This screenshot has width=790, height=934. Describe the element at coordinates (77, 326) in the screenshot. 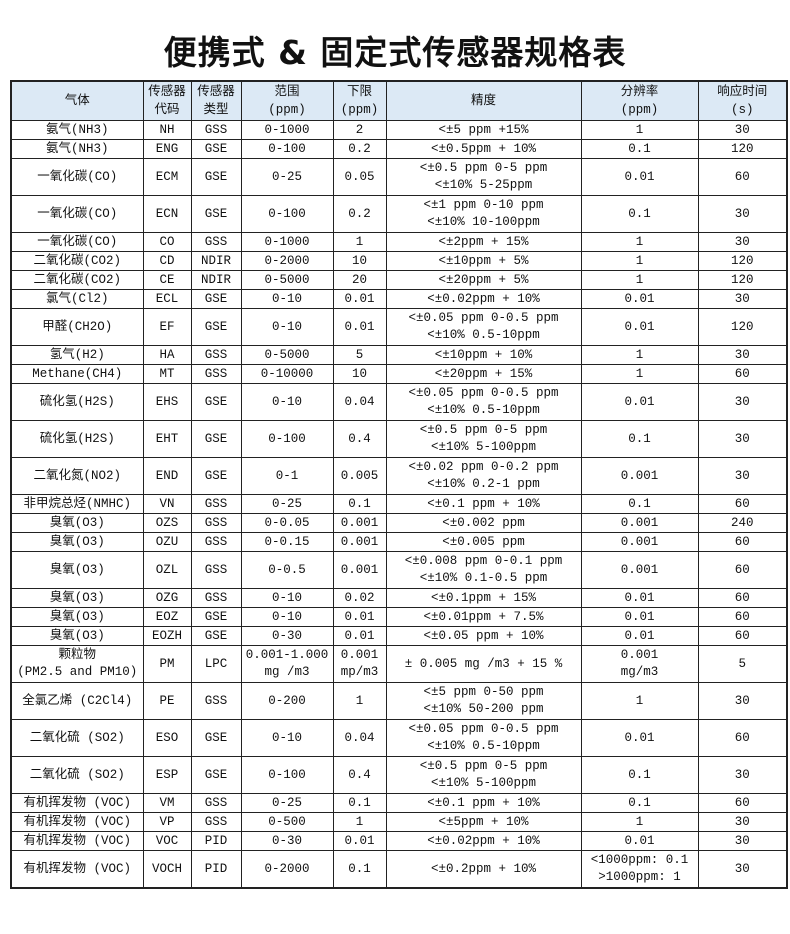

I see `cell-text: 甲醛(CH2O)` at that location.